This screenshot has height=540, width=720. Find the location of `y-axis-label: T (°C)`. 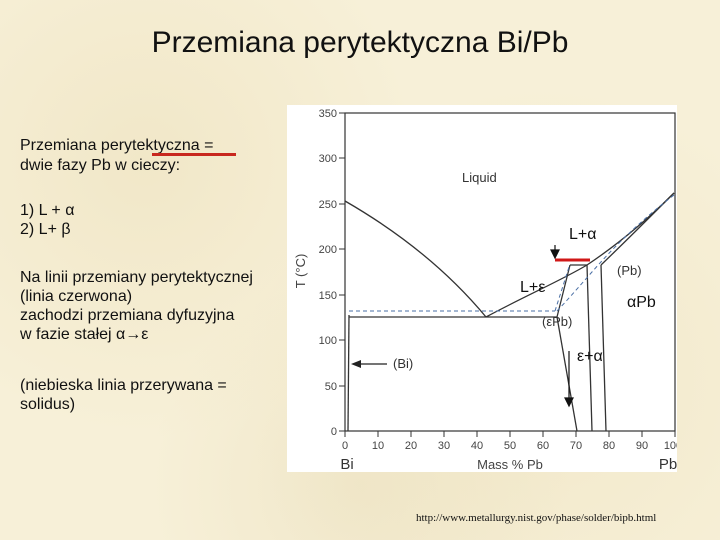

y-axis-label: T (°C) is located at coordinates (300, 271).